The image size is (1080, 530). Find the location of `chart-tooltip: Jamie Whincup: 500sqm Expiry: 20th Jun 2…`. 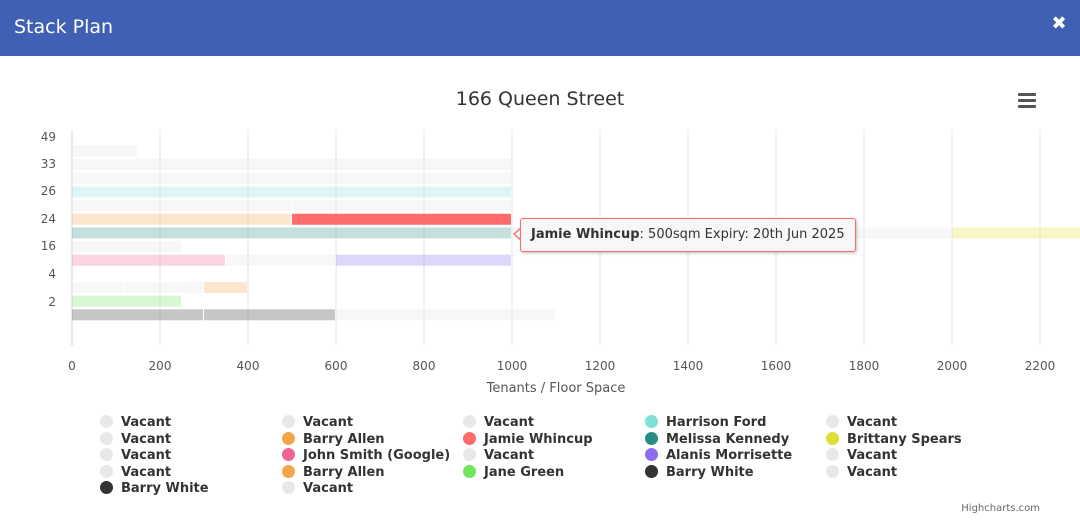

chart-tooltip: Jamie Whincup: 500sqm Expiry: 20th Jun 2… is located at coordinates (688, 235).